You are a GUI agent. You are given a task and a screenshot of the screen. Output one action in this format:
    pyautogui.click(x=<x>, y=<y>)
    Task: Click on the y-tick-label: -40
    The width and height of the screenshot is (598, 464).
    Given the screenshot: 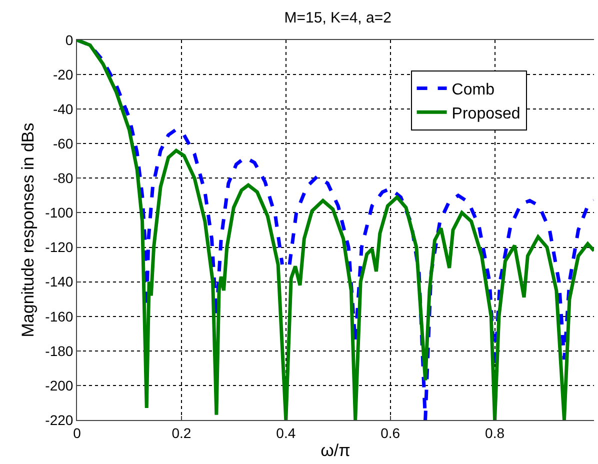 What is the action you would take?
    pyautogui.click(x=63, y=108)
    